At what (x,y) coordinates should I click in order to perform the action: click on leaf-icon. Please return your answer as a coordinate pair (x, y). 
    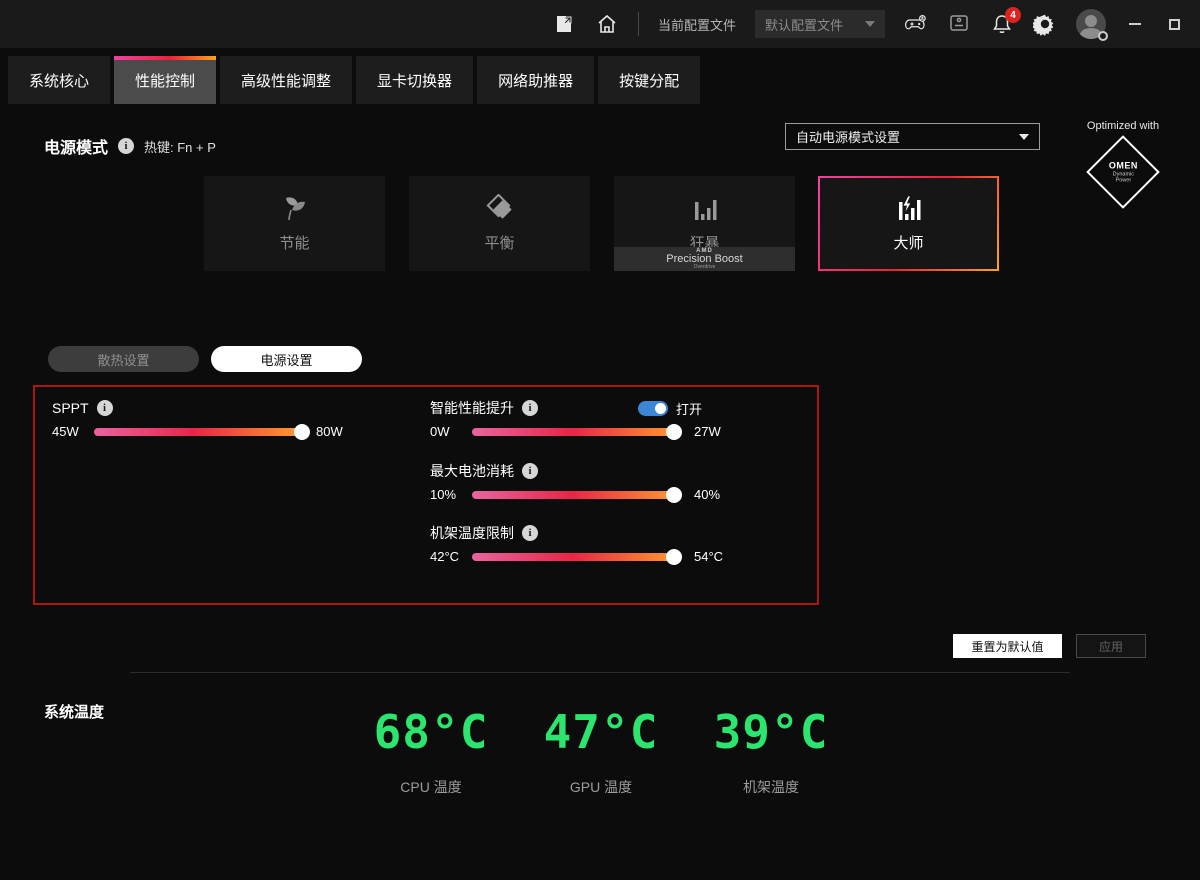
    Looking at the image, I should click on (295, 209).